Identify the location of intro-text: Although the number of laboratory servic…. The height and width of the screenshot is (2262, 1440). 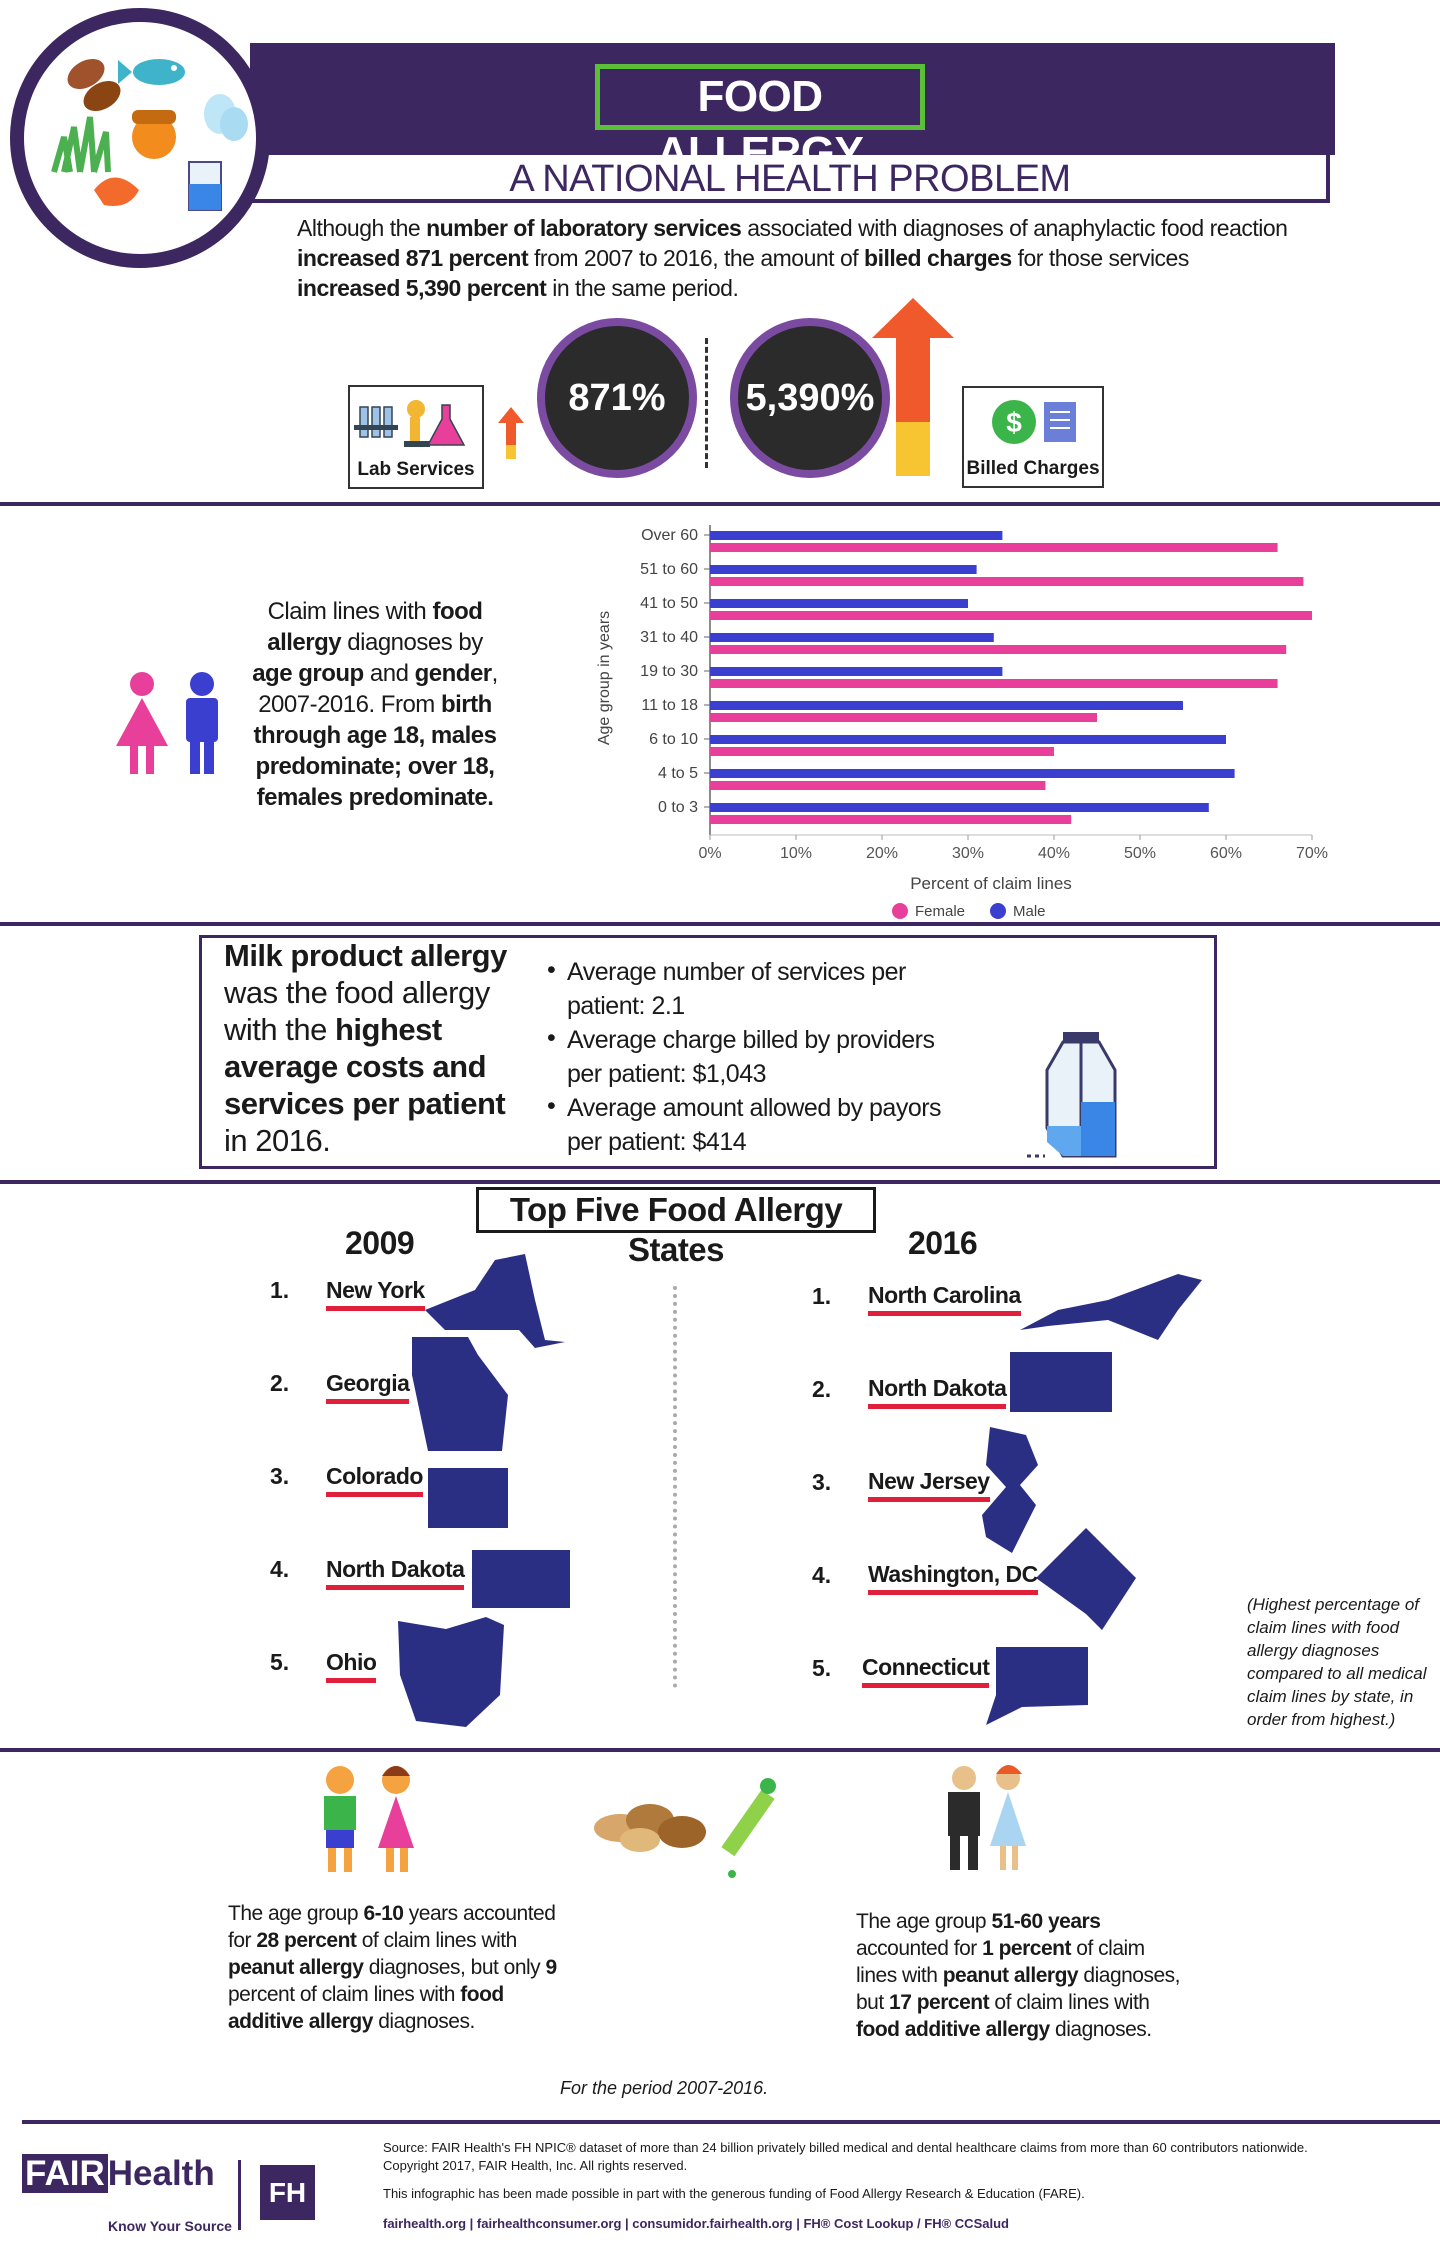
(792, 258).